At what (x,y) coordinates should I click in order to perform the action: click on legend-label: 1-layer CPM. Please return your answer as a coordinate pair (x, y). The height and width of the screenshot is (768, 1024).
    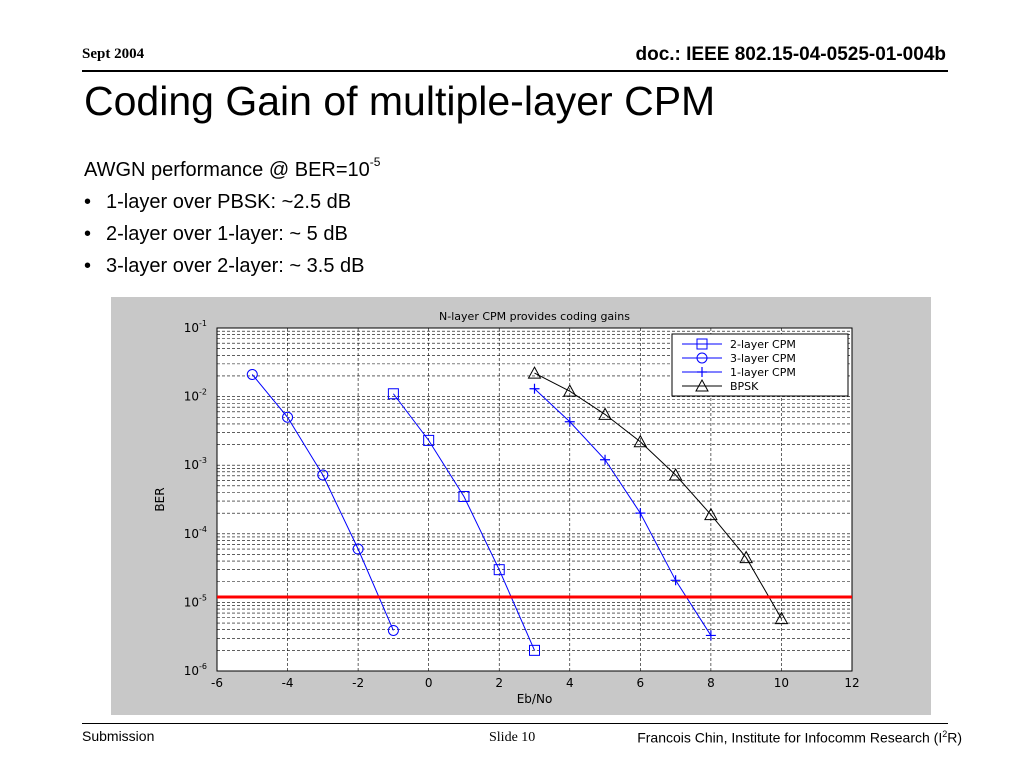
    Looking at the image, I should click on (763, 372).